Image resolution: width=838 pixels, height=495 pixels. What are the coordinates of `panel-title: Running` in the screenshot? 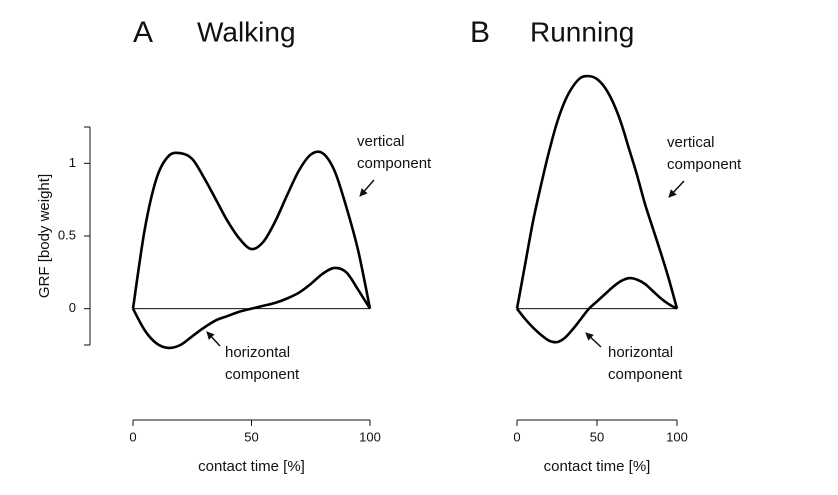 It's located at (582, 31).